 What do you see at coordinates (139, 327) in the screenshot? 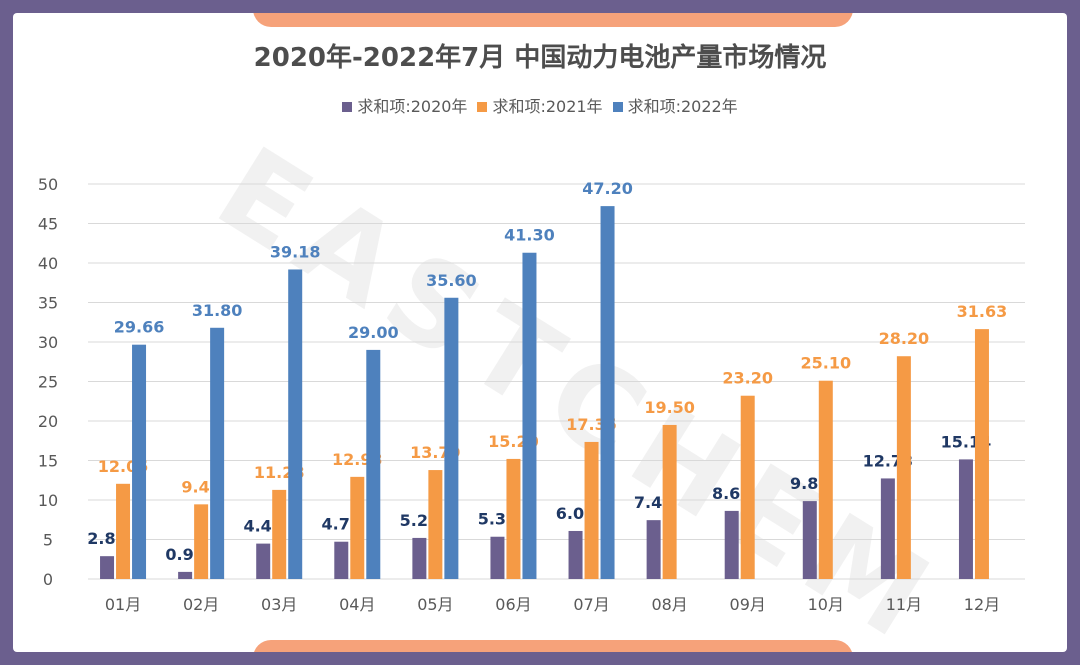
I see `data-label: 29.66` at bounding box center [139, 327].